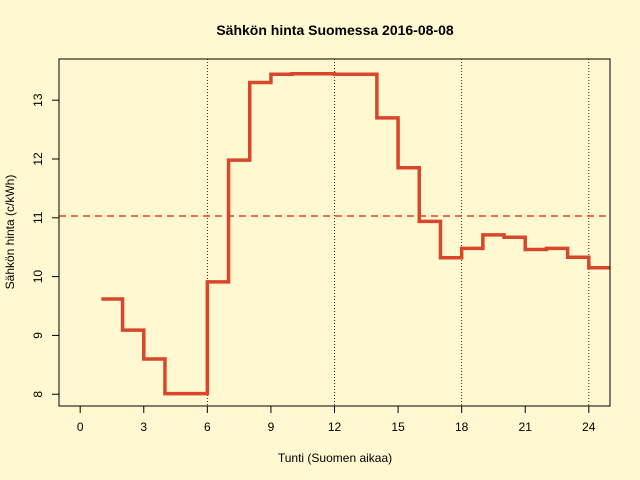 Image resolution: width=640 pixels, height=480 pixels. I want to click on y-tick-label-11: 11, so click(38, 217).